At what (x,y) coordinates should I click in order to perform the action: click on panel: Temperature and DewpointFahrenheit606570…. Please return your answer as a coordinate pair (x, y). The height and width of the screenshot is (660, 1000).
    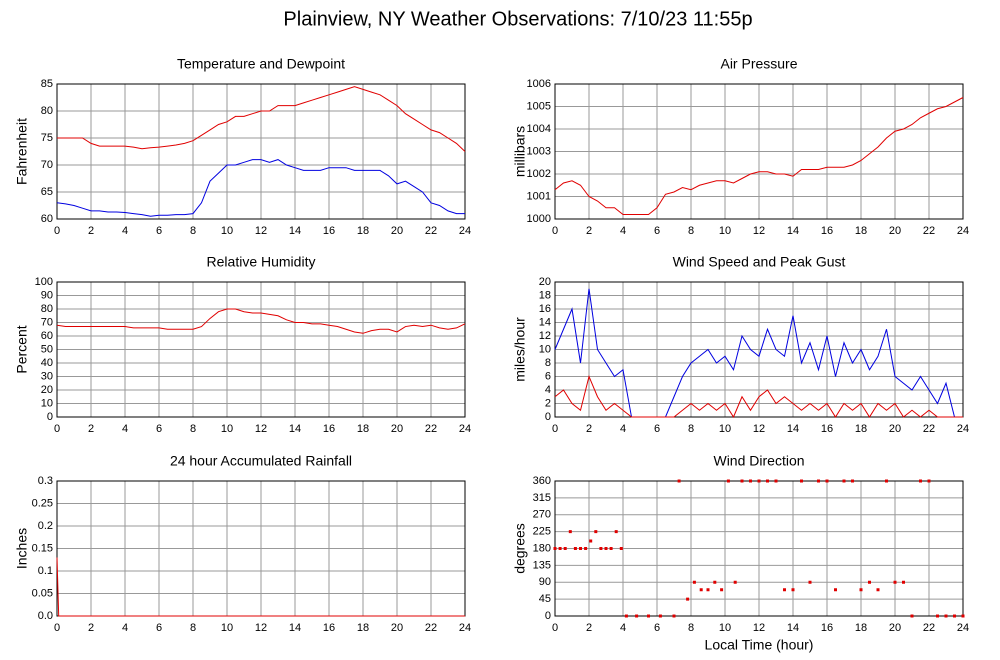
    Looking at the image, I should click on (242, 146).